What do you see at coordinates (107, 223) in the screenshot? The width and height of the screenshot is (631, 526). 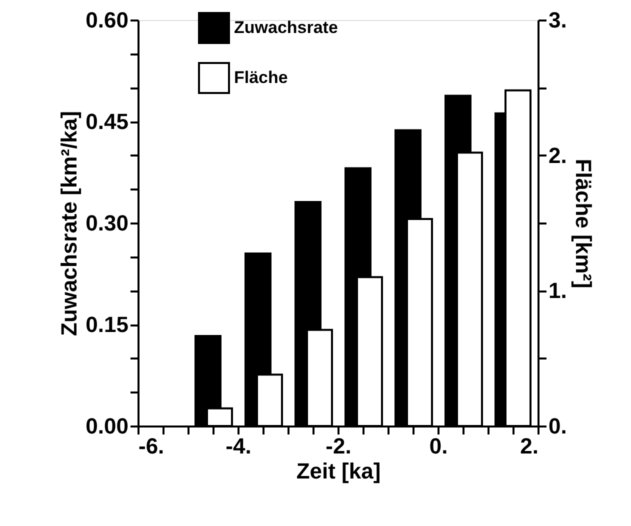 I see `y-tick-label: 0.30` at bounding box center [107, 223].